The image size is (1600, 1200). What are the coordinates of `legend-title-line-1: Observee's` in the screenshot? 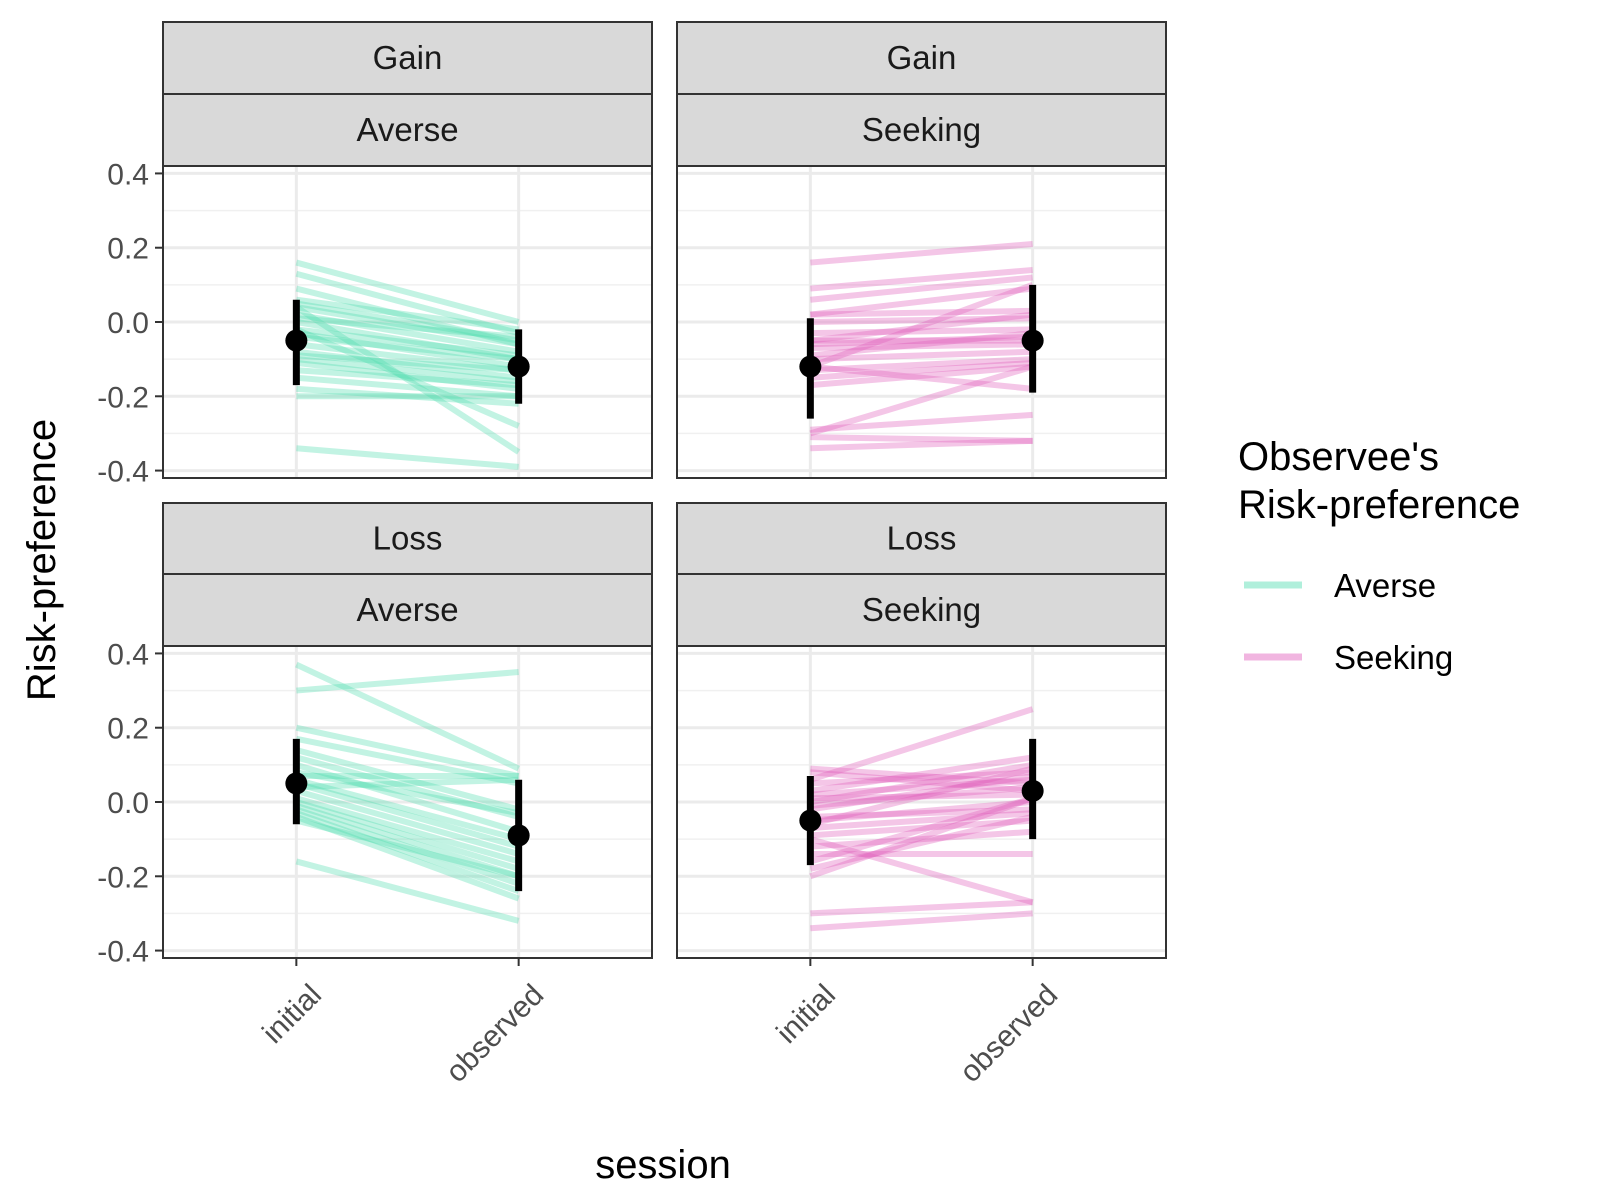 It's located at (1338, 457).